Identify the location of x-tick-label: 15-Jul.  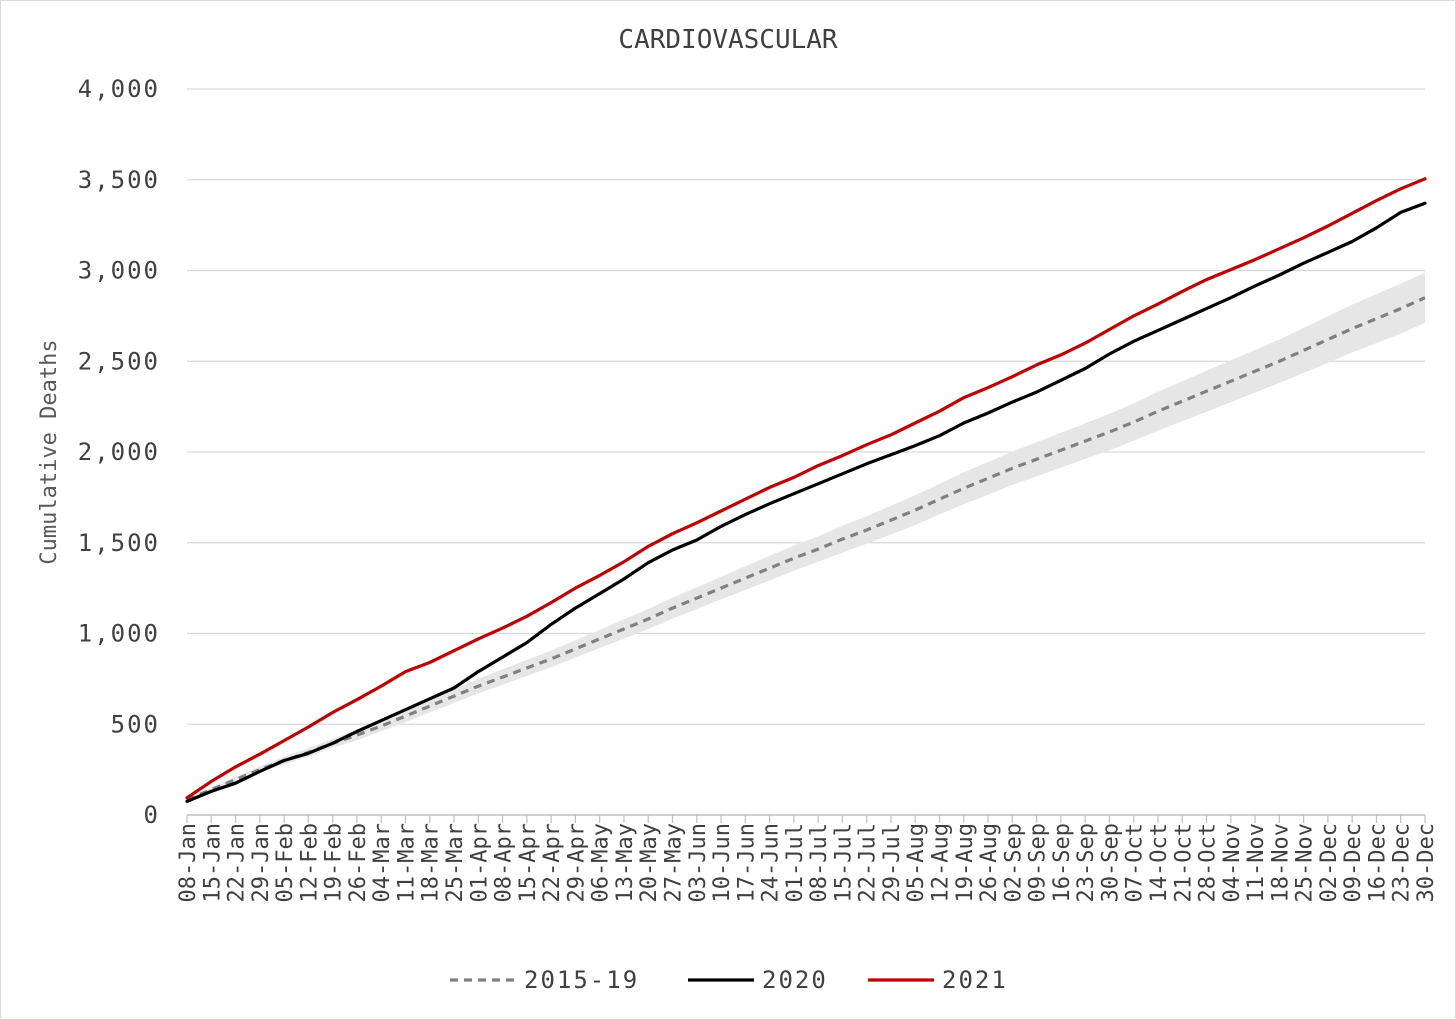
(843, 862).